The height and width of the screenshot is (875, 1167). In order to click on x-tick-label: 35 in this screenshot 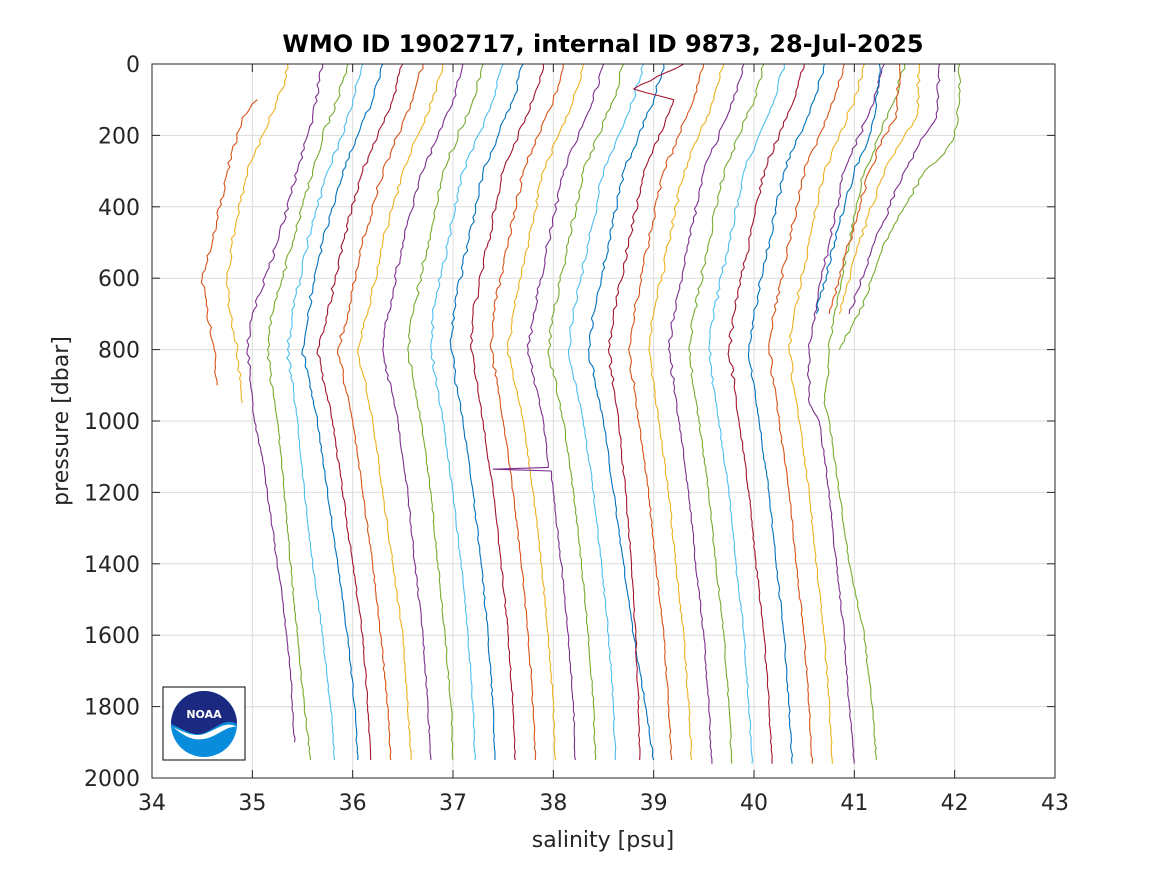, I will do `click(252, 803)`.